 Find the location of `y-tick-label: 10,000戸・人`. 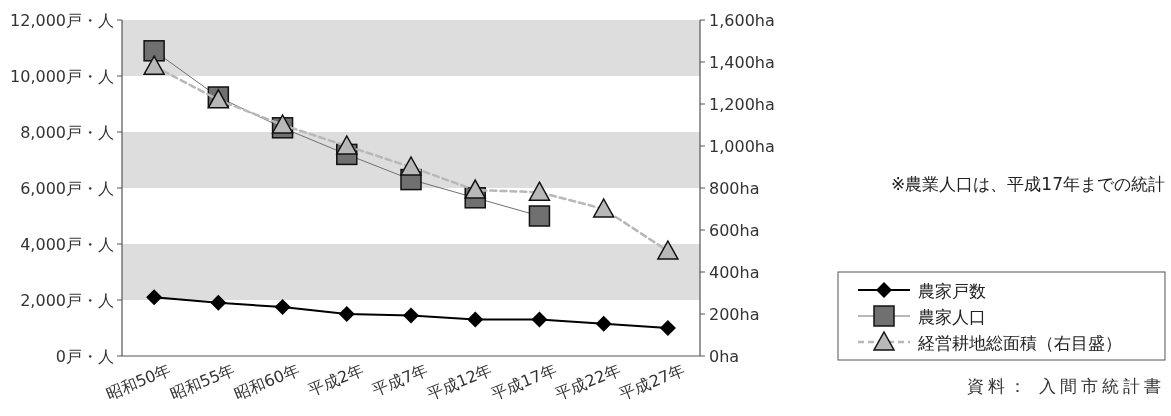

y-tick-label: 10,000戸・人 is located at coordinates (62, 76).